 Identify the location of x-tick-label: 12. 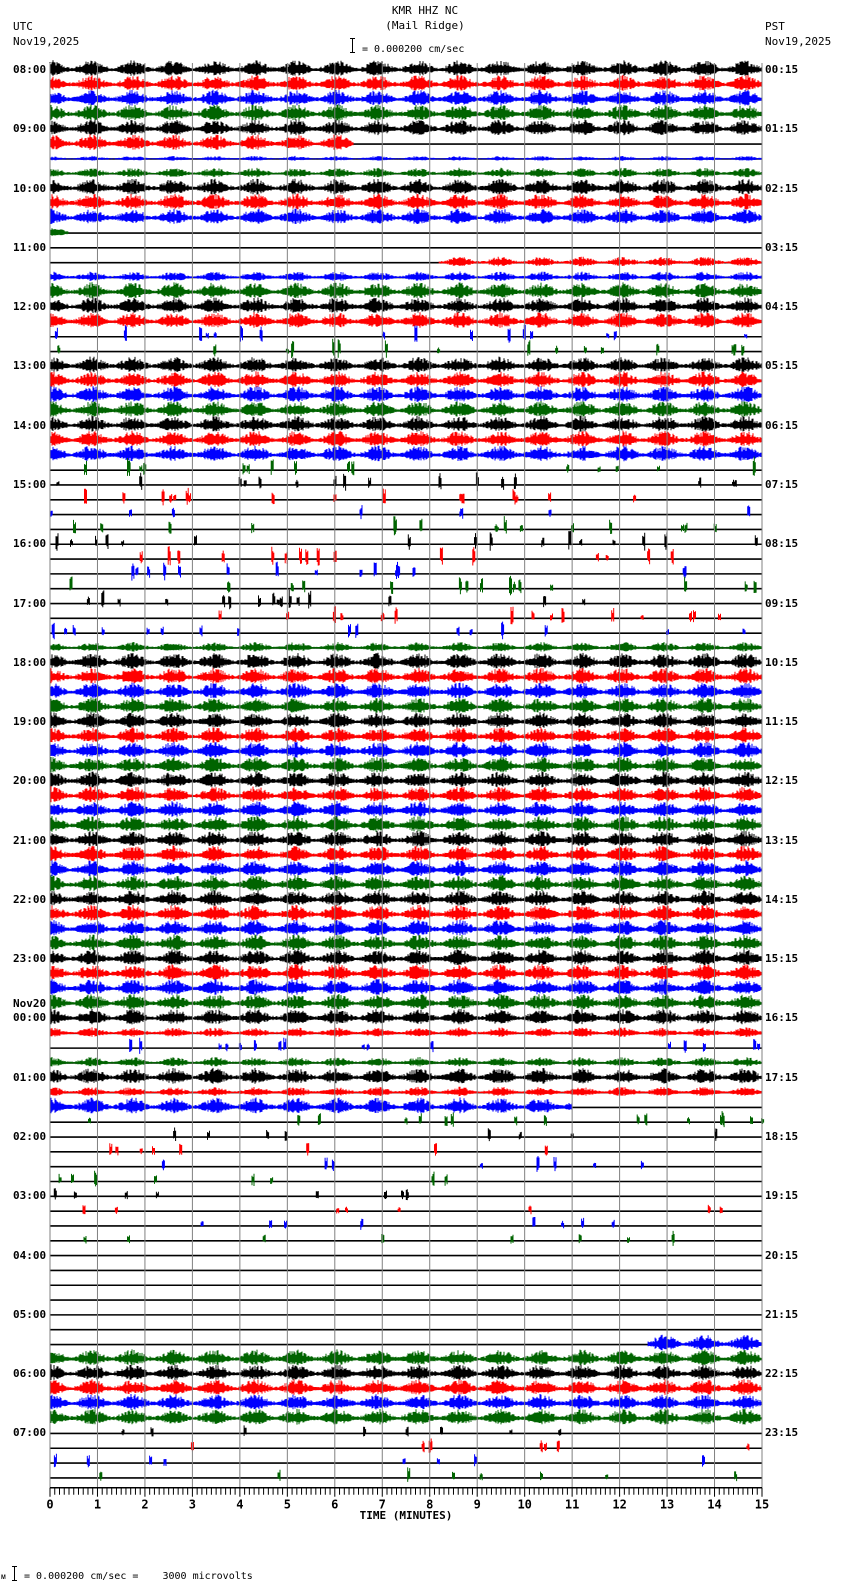
(619, 1505).